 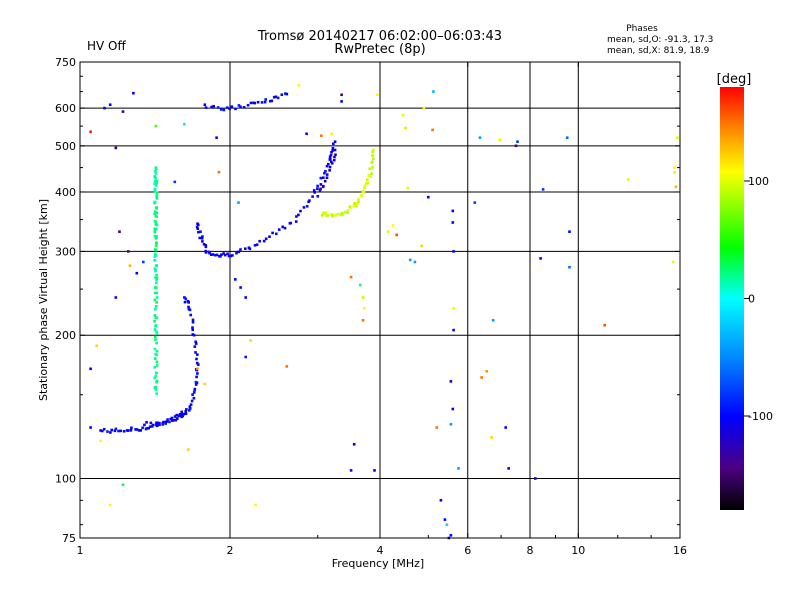 I want to click on colorbar-unit-label: [deg], so click(x=734, y=79).